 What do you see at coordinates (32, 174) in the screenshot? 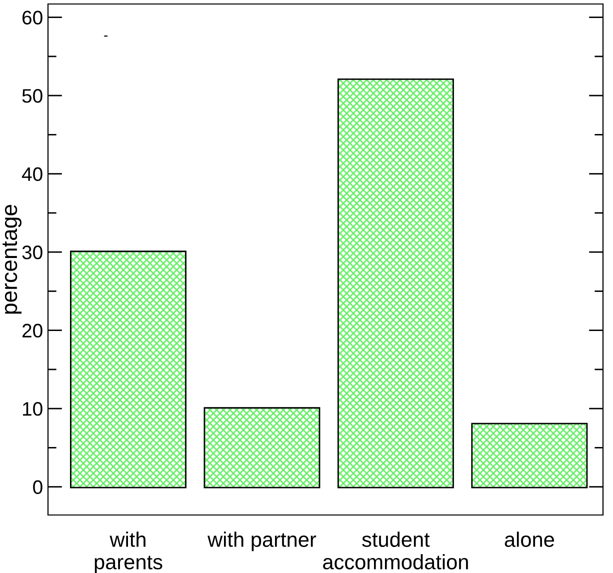
I see `y-tick-label: 40` at bounding box center [32, 174].